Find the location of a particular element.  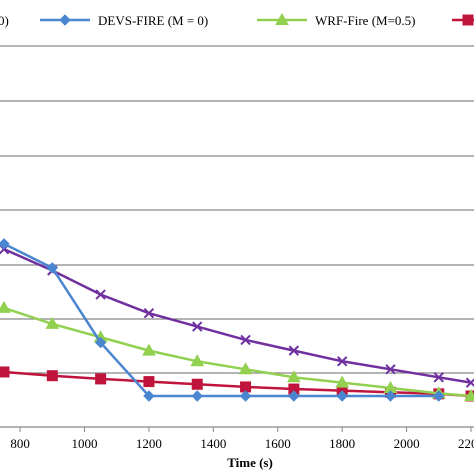

x-tick-label: 1200 is located at coordinates (149, 443).